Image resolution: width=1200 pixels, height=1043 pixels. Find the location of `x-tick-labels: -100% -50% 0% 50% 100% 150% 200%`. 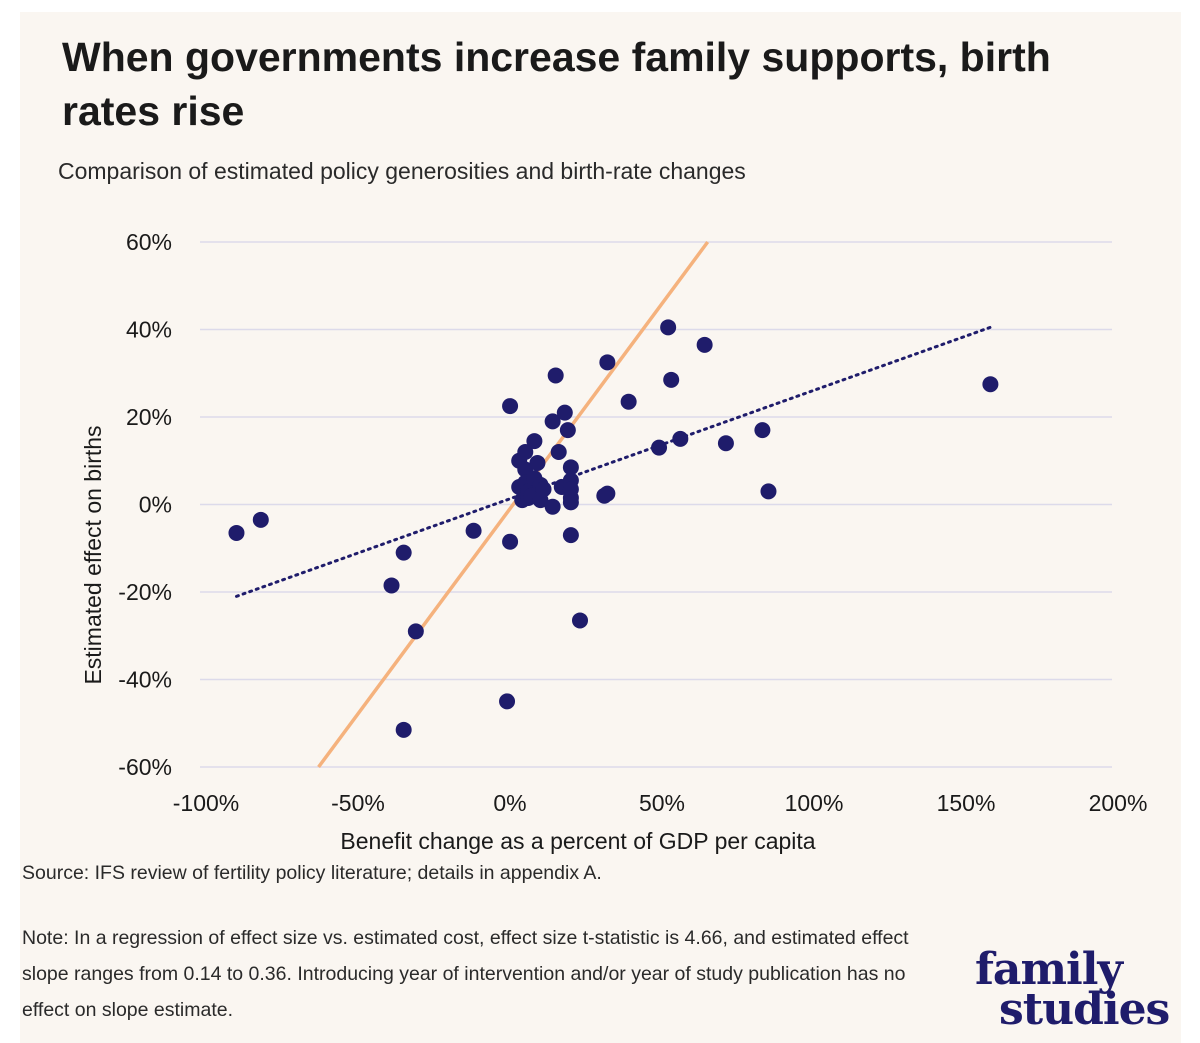

x-tick-labels: -100% -50% 0% 50% 100% 150% 200% is located at coordinates (660, 803).